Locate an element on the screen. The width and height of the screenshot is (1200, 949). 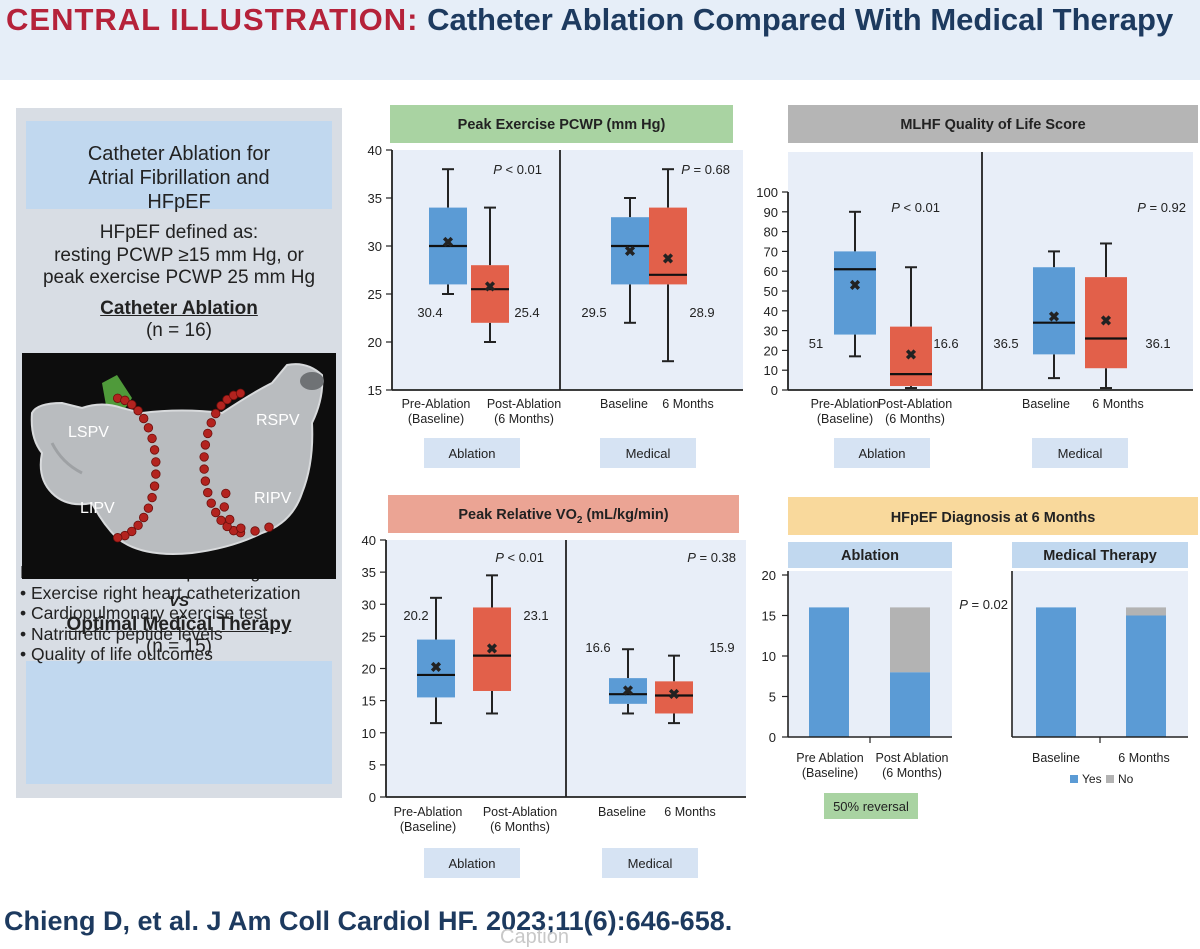
y-tick-label: 25 is located at coordinates (375, 294).